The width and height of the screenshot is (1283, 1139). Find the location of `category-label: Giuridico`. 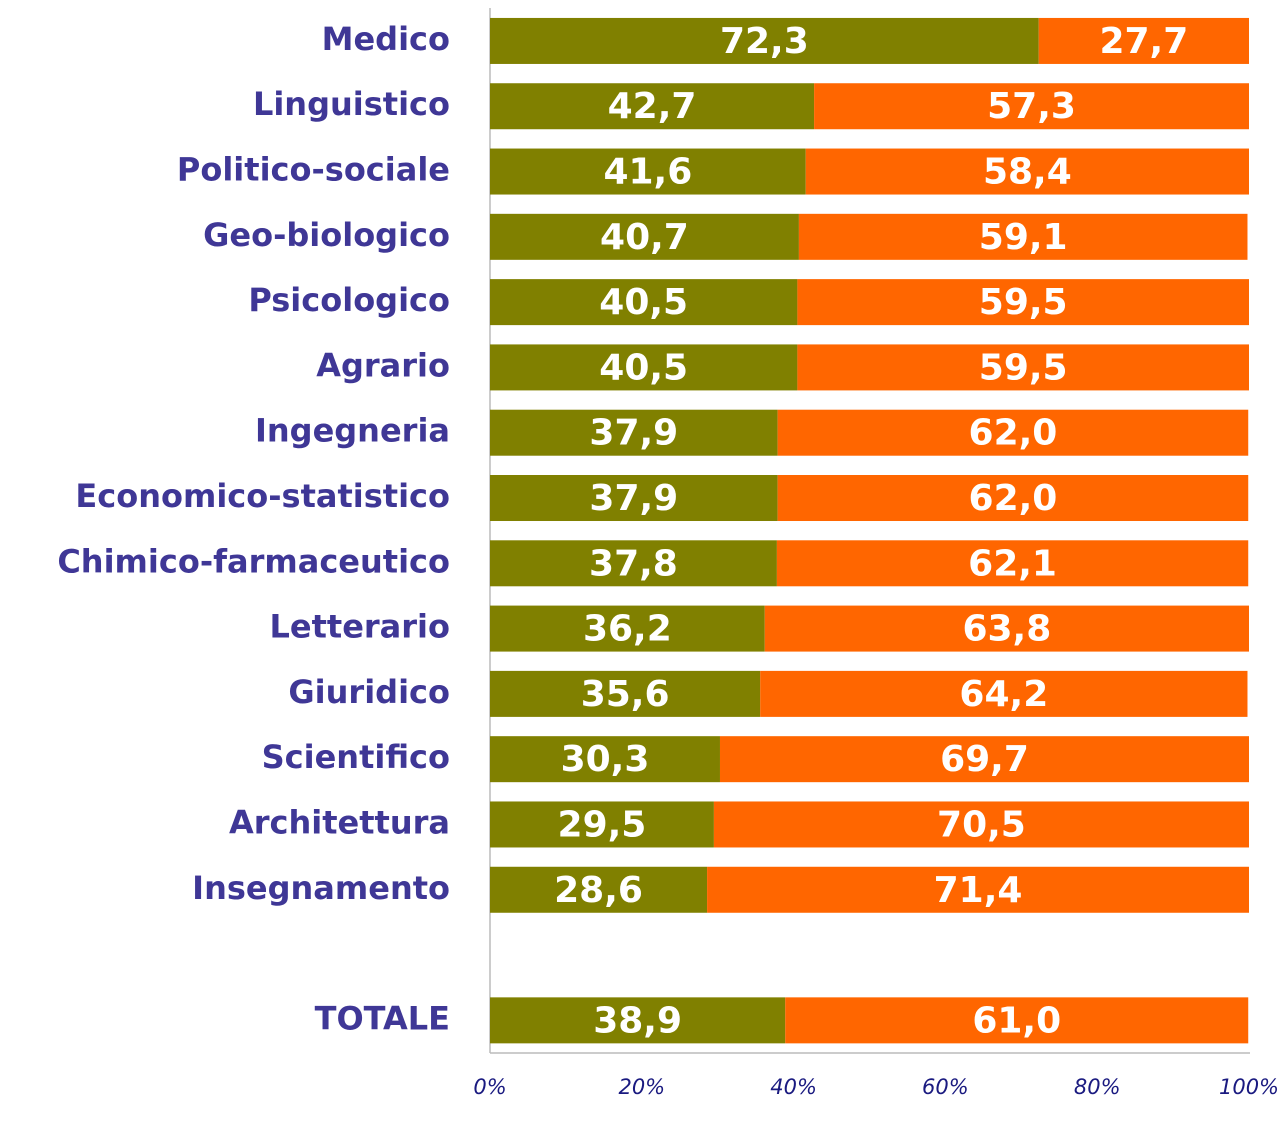

category-label: Giuridico is located at coordinates (369, 692).